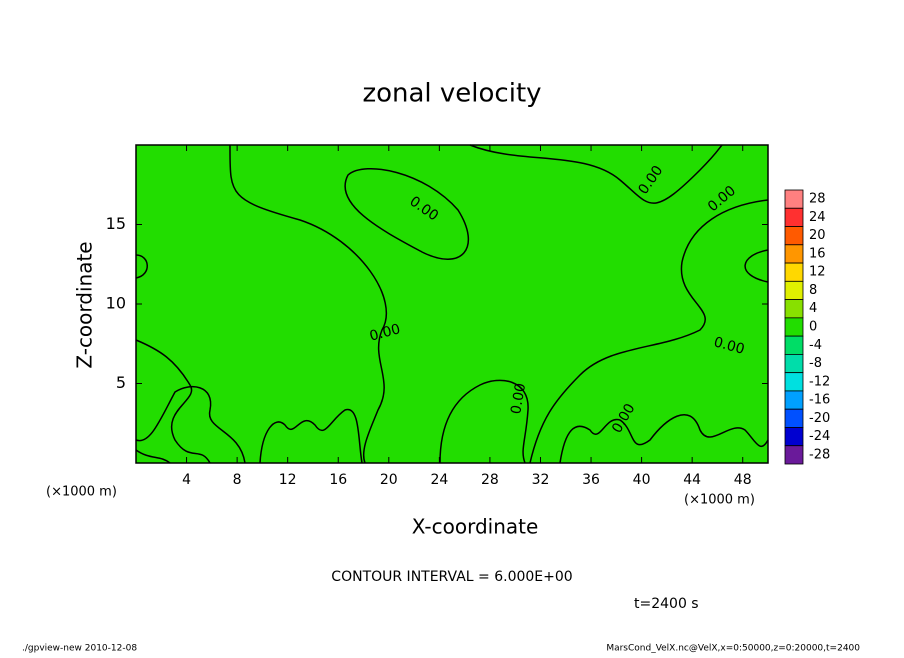 The image size is (904, 658). What do you see at coordinates (813, 290) in the screenshot?
I see `colorbar-label: 8` at bounding box center [813, 290].